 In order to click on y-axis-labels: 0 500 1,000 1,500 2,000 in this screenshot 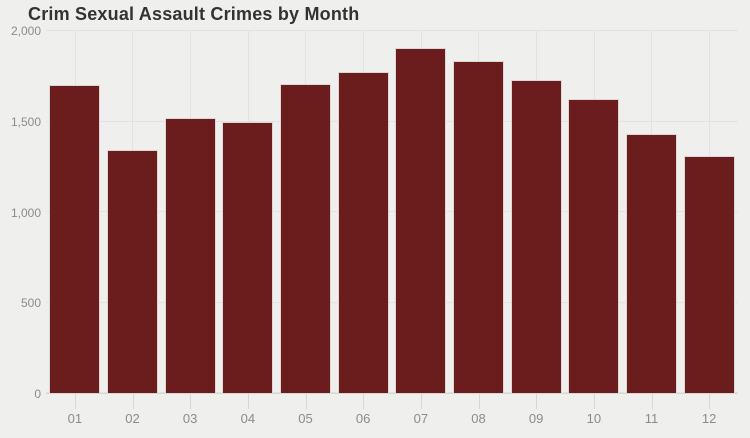, I will do `click(20, 212)`.